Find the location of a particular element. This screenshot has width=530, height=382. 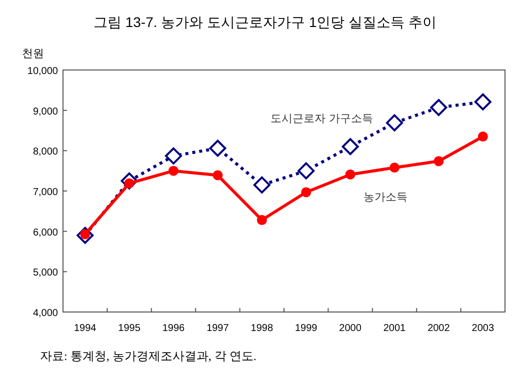

x-tick-label: 2003 is located at coordinates (483, 328).